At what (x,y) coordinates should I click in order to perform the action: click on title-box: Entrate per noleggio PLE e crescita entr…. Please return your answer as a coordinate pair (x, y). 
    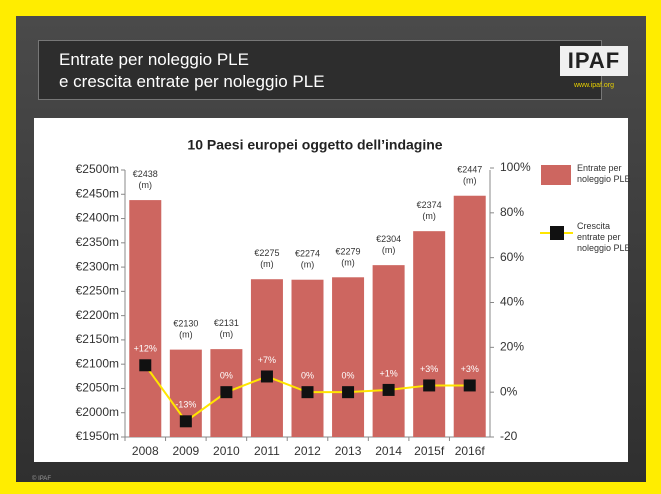
    Looking at the image, I should click on (320, 70).